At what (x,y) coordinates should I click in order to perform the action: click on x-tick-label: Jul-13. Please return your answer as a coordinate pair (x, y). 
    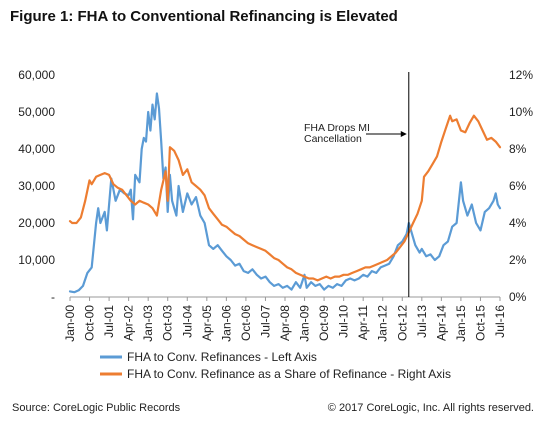
    Looking at the image, I should click on (422, 321).